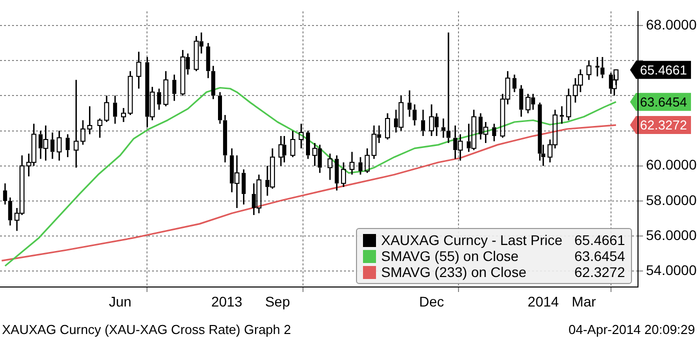 The height and width of the screenshot is (339, 697). I want to click on y-tick-label: 60.0000, so click(671, 164).